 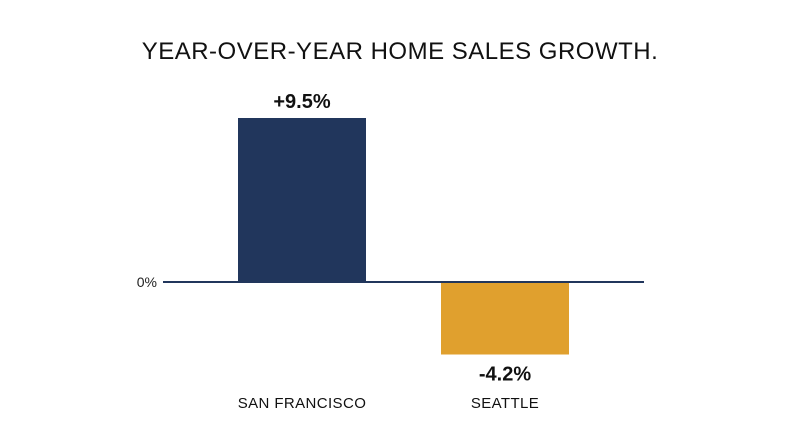 What do you see at coordinates (301, 102) in the screenshot?
I see `data-label-san-francisco: +9.5%` at bounding box center [301, 102].